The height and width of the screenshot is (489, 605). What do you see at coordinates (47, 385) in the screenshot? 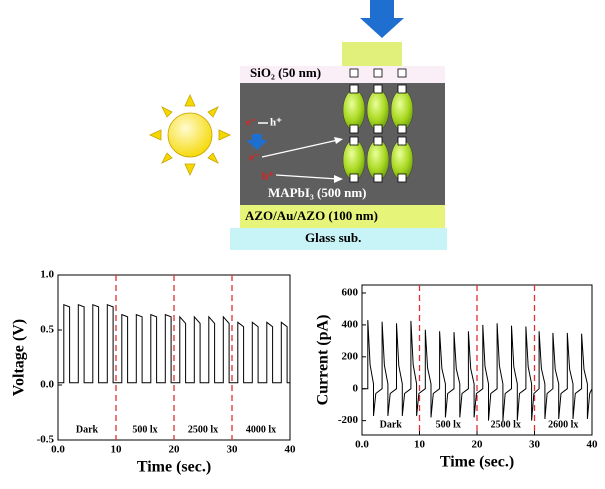
I see `y-tick-label: 0.0` at bounding box center [47, 385].